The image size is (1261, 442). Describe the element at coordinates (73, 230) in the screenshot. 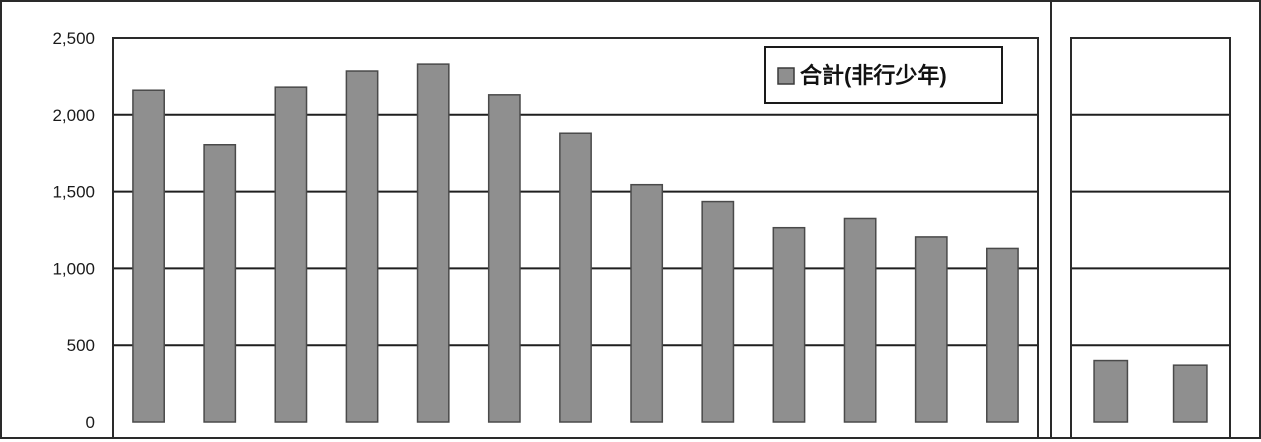

I see `y-axis-tick-labels: 0 500 1,000 1,500 2,000 2,500` at that location.